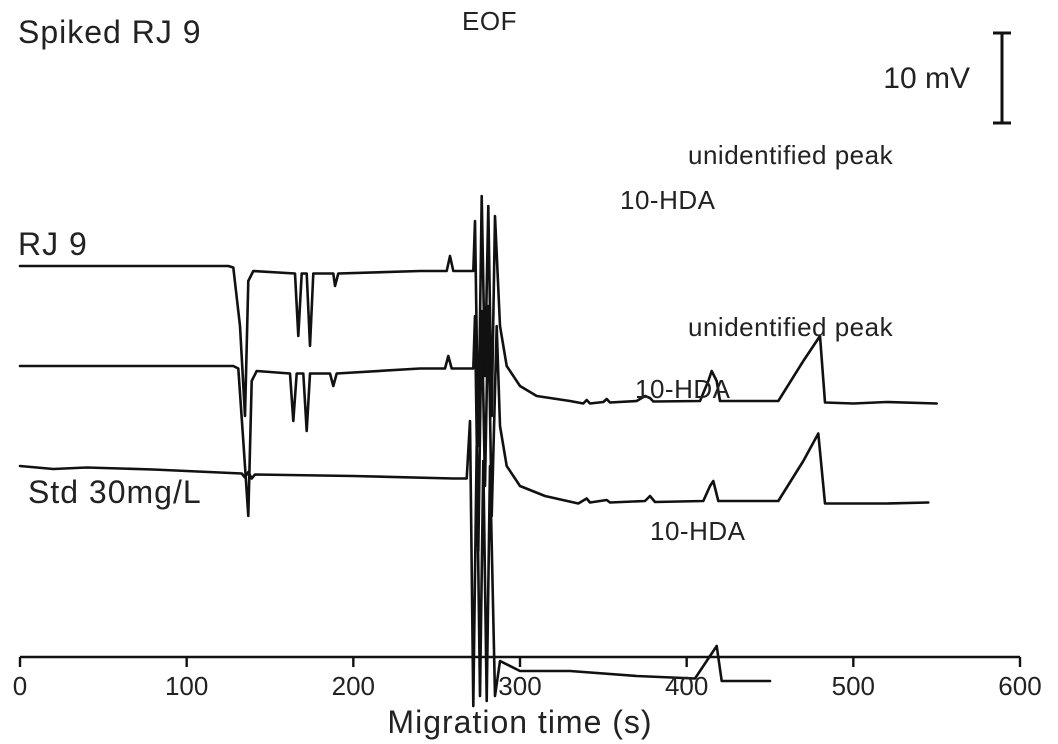 The width and height of the screenshot is (1058, 744). Describe the element at coordinates (110, 32) in the screenshot. I see `trace-label-spiked-rj9: Spiked RJ 9` at that location.